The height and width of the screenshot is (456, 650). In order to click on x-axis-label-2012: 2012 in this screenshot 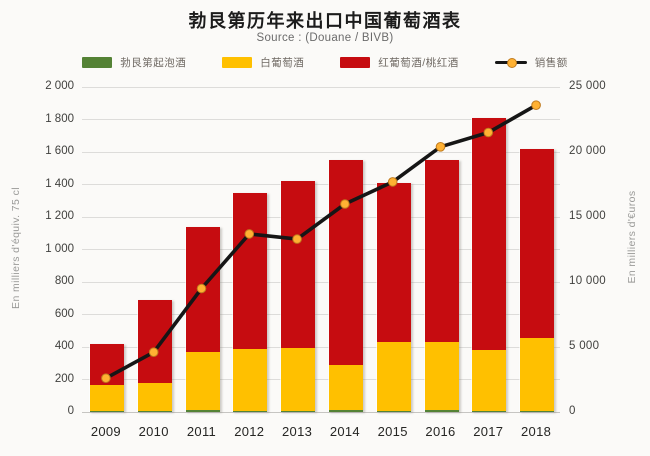, I will do `click(249, 431)`.